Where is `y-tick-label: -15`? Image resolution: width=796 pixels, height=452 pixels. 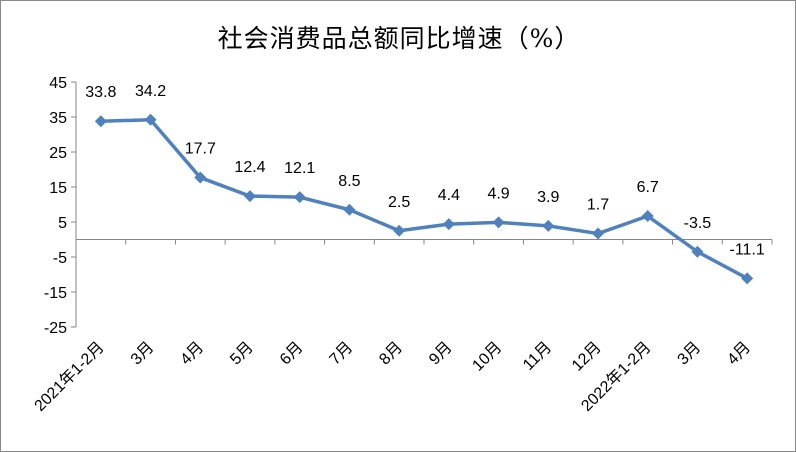
y-tick-label: -15 is located at coordinates (55, 293).